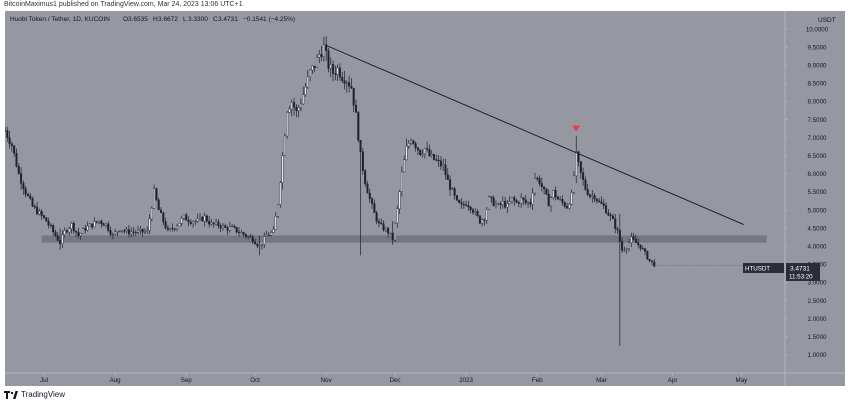  What do you see at coordinates (817, 84) in the screenshot?
I see `price-tick-label: 8.5000` at bounding box center [817, 84].